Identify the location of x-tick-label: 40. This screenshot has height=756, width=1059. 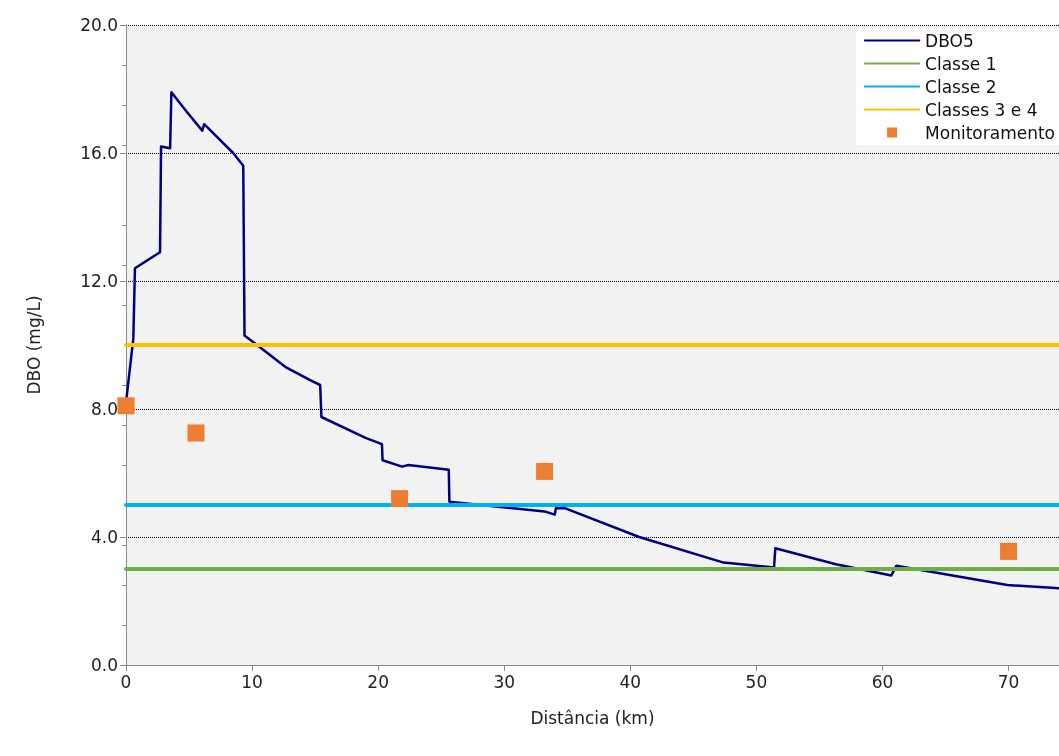
(630, 681).